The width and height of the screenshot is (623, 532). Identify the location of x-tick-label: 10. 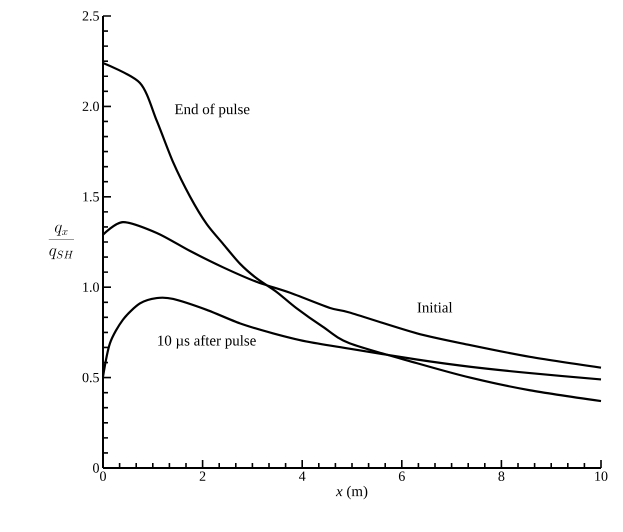
(601, 476).